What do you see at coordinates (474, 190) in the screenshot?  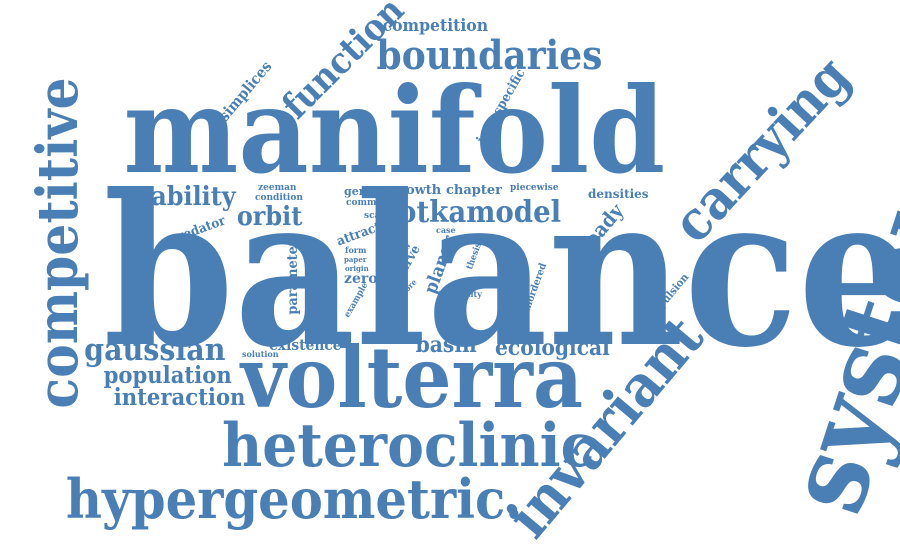 I see `word-chapter: chapter` at bounding box center [474, 190].